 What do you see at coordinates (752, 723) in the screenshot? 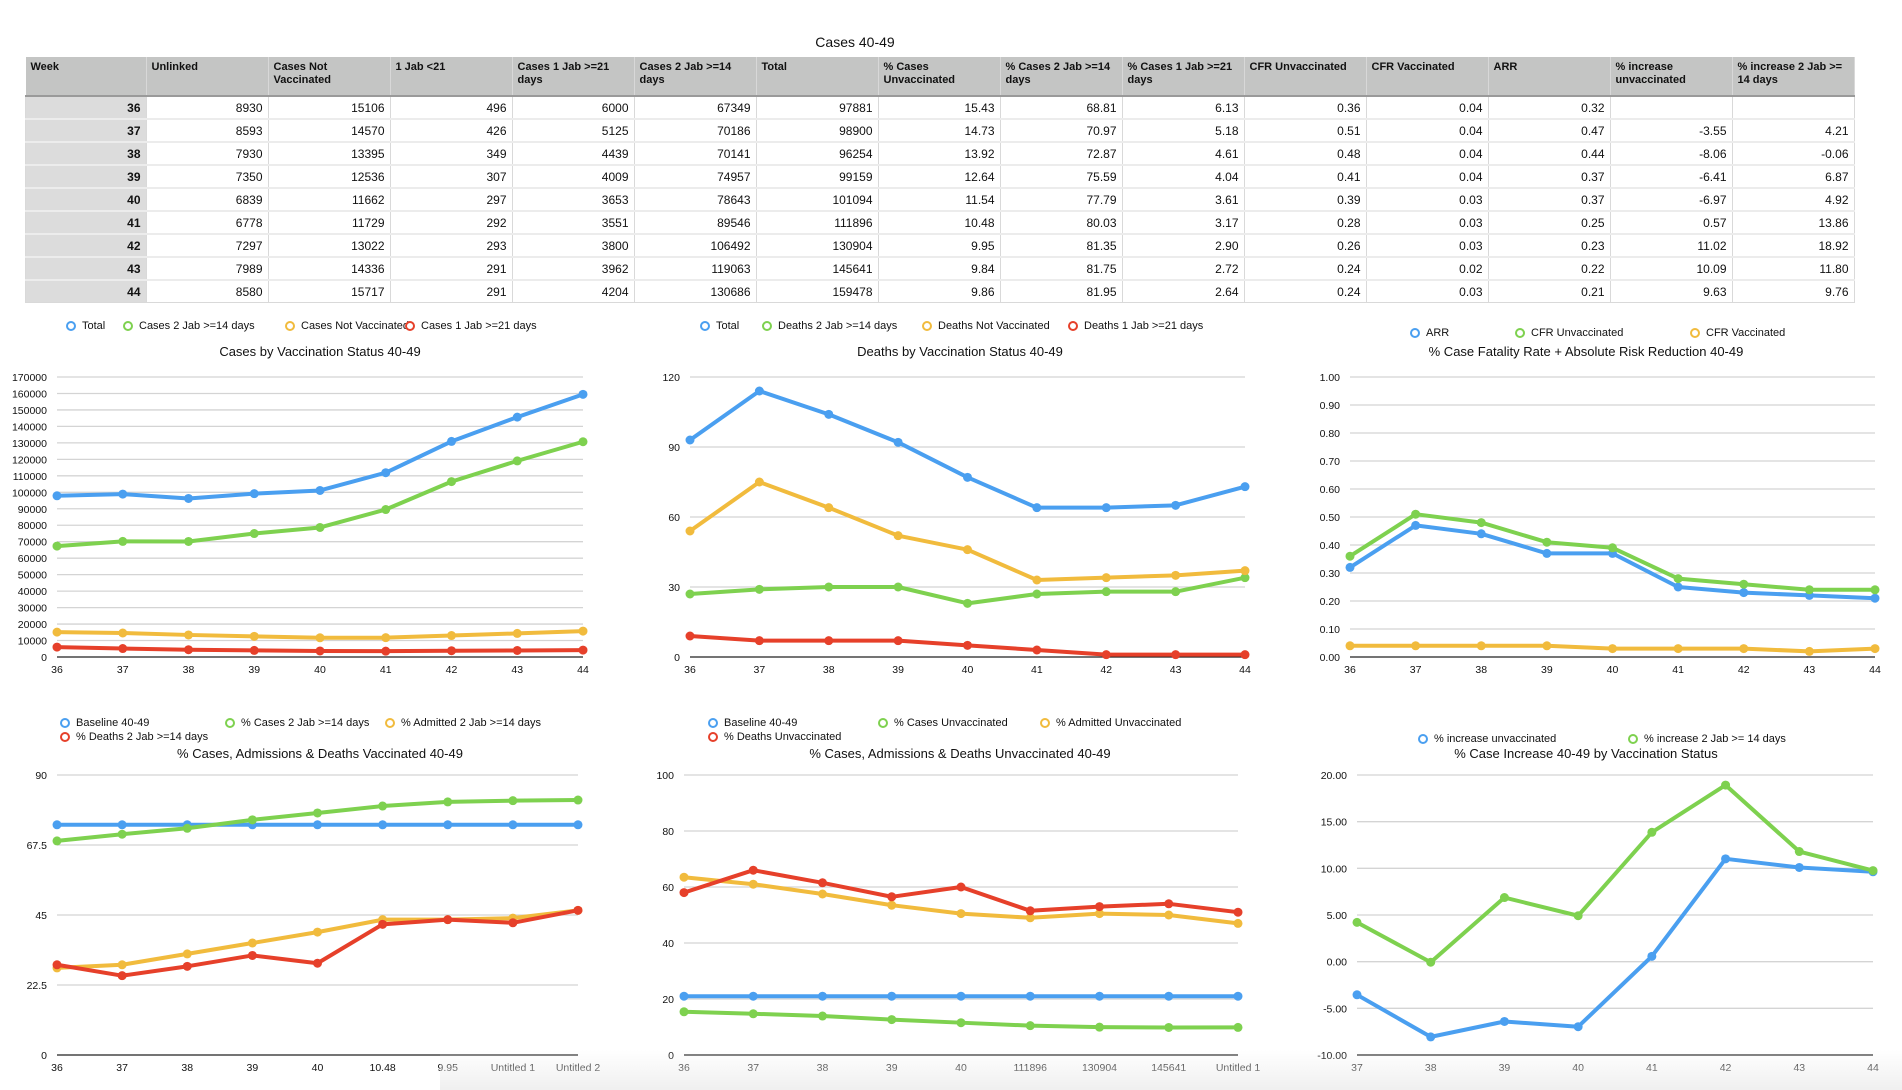
I see `legend-item: Baseline 40-49` at bounding box center [752, 723].